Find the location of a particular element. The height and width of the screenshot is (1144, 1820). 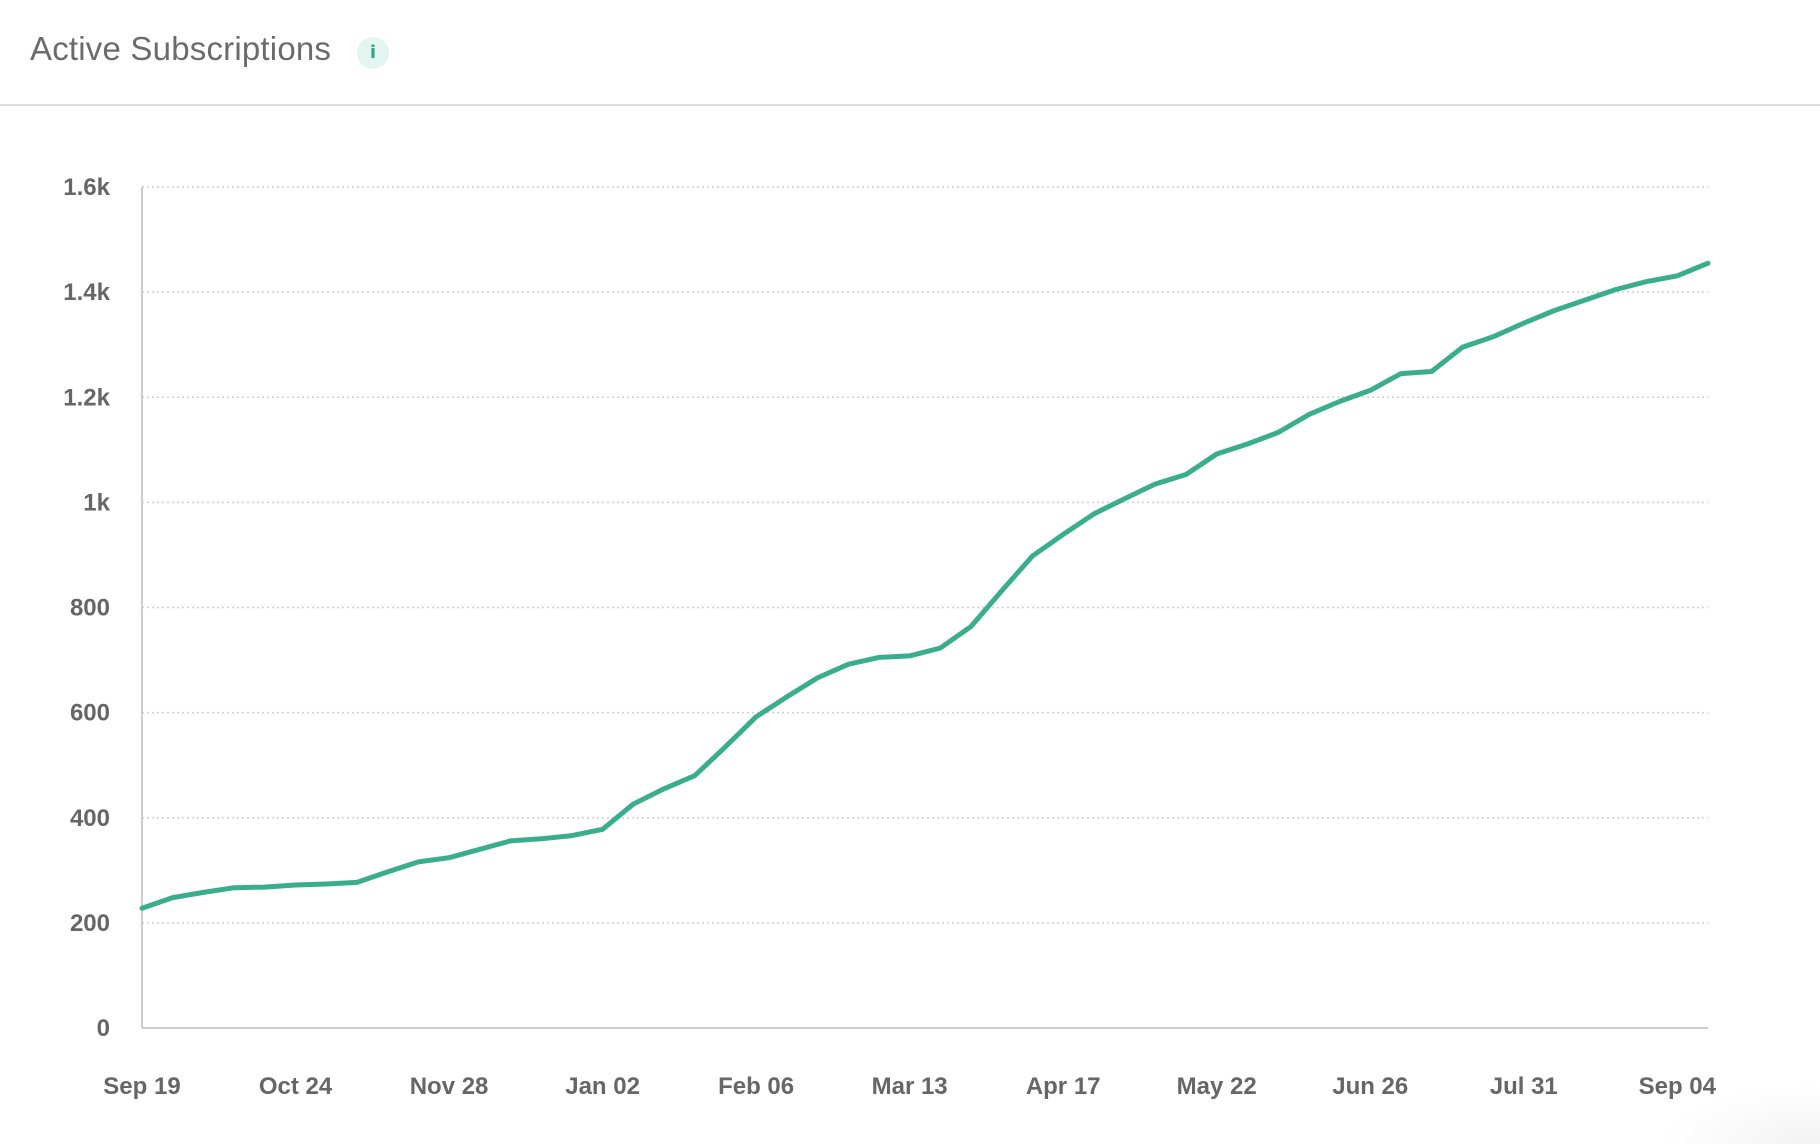

y-tick-label: 1.2k is located at coordinates (86, 397).